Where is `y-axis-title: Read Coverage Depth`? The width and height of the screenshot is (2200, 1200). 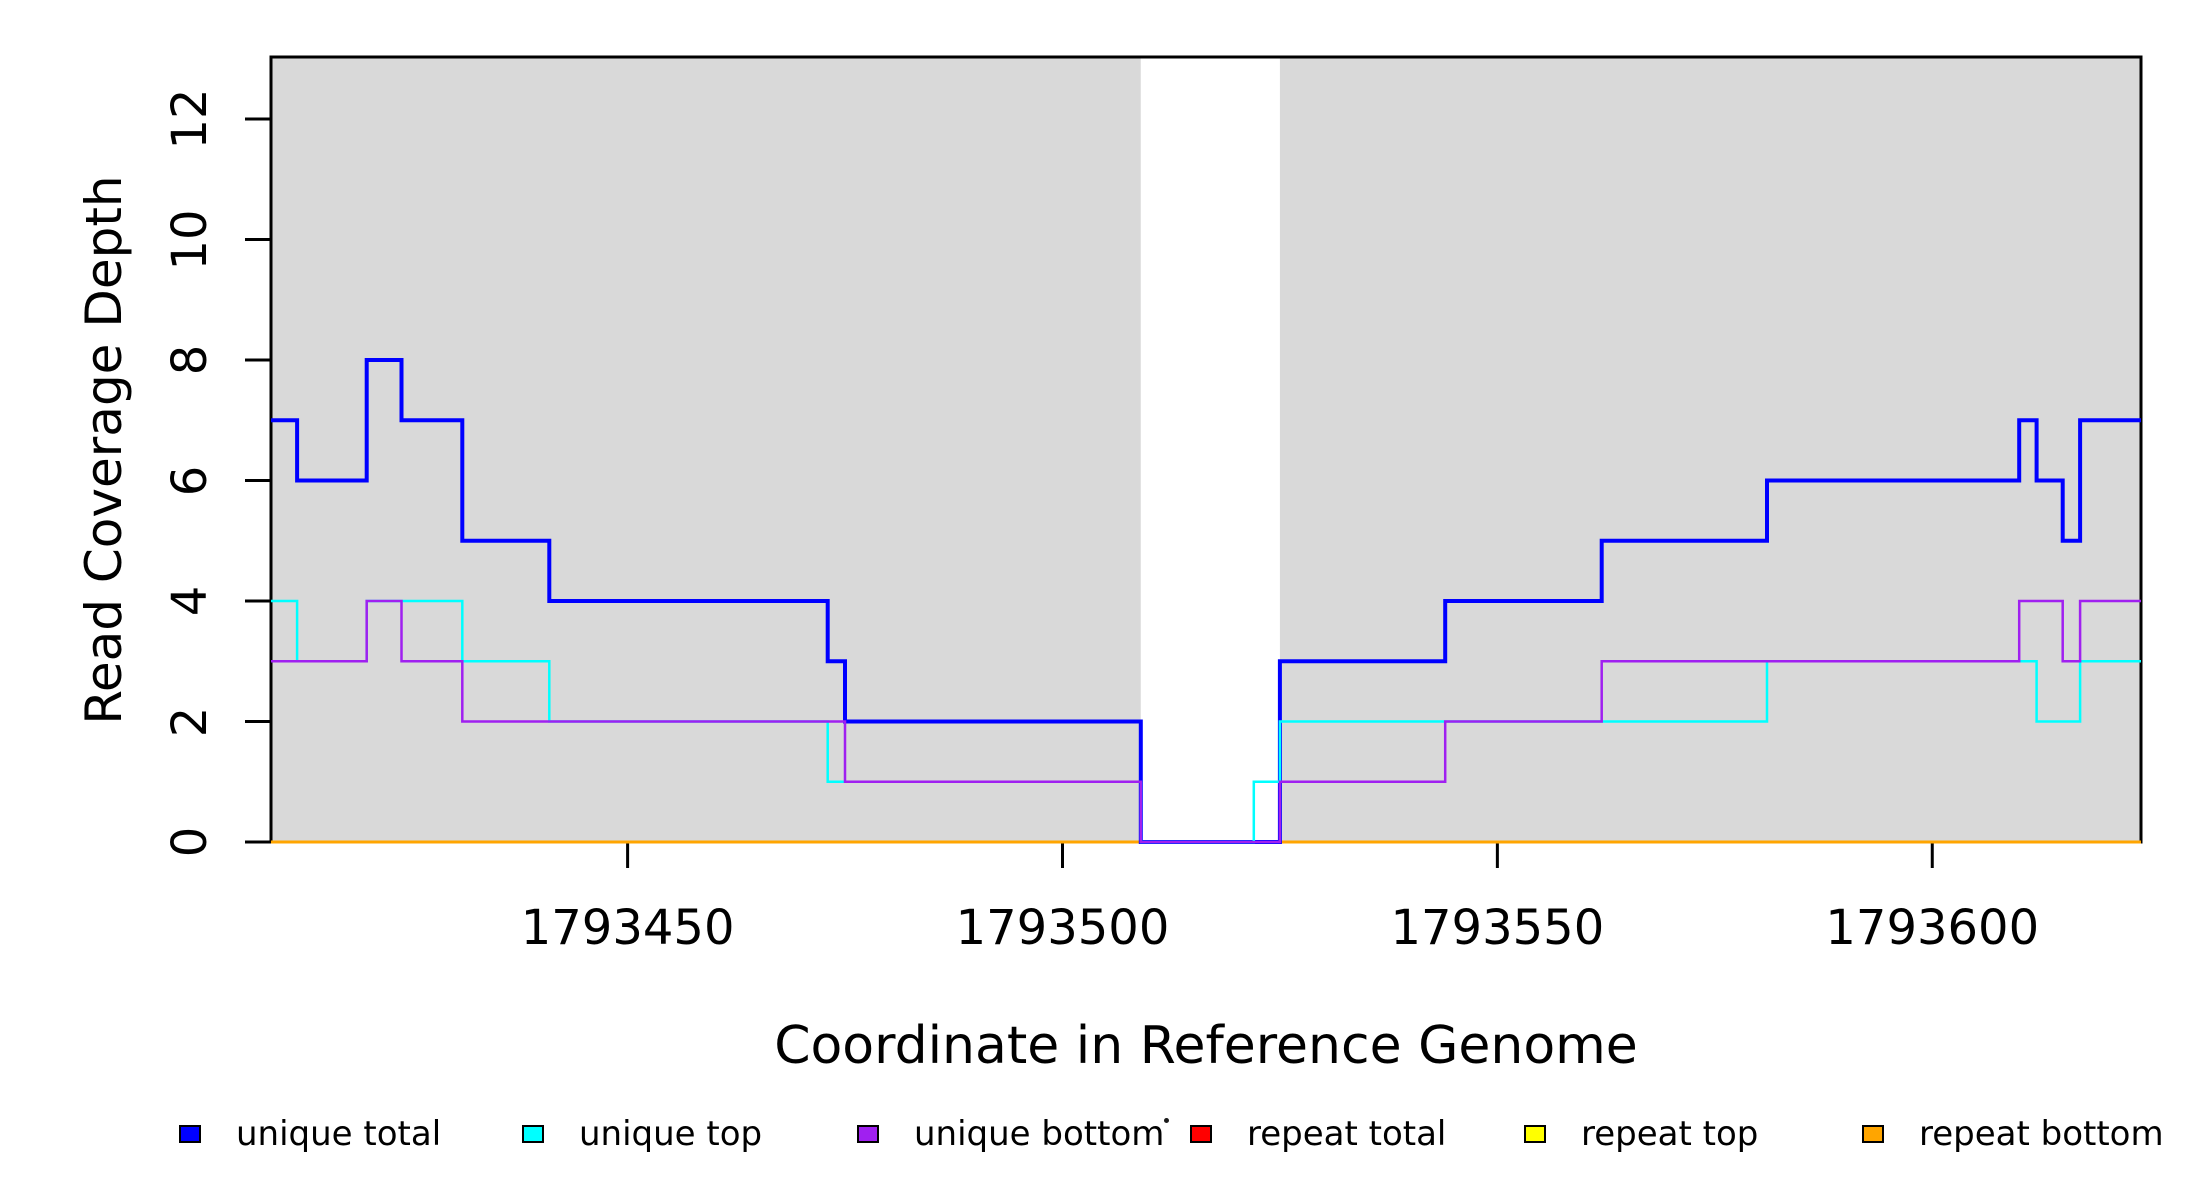 y-axis-title: Read Coverage Depth is located at coordinates (104, 450).